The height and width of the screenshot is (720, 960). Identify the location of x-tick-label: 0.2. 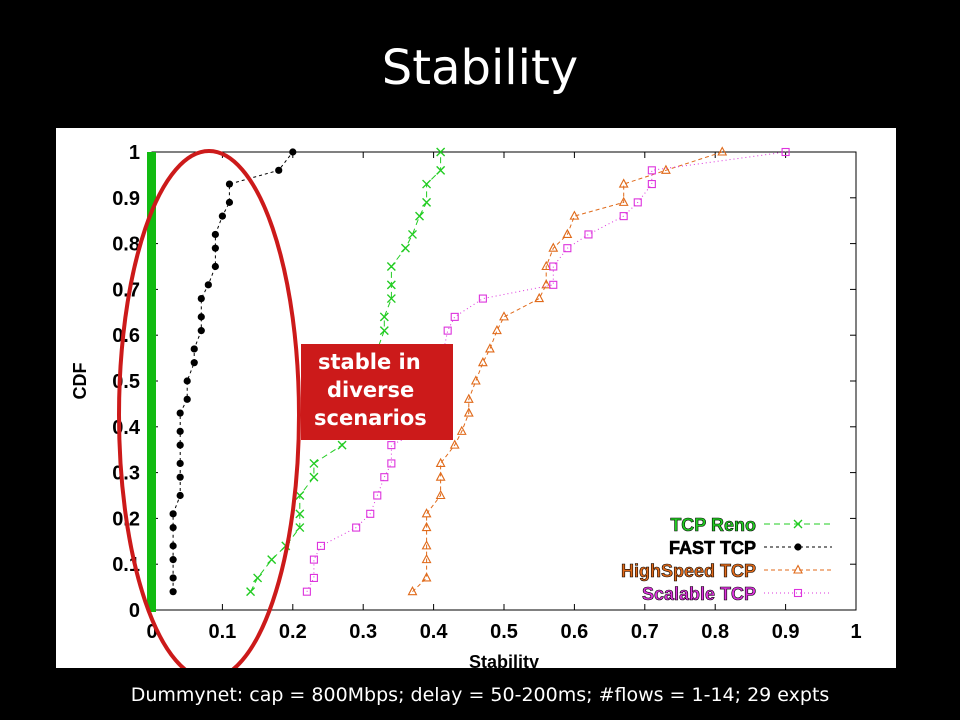
(293, 632).